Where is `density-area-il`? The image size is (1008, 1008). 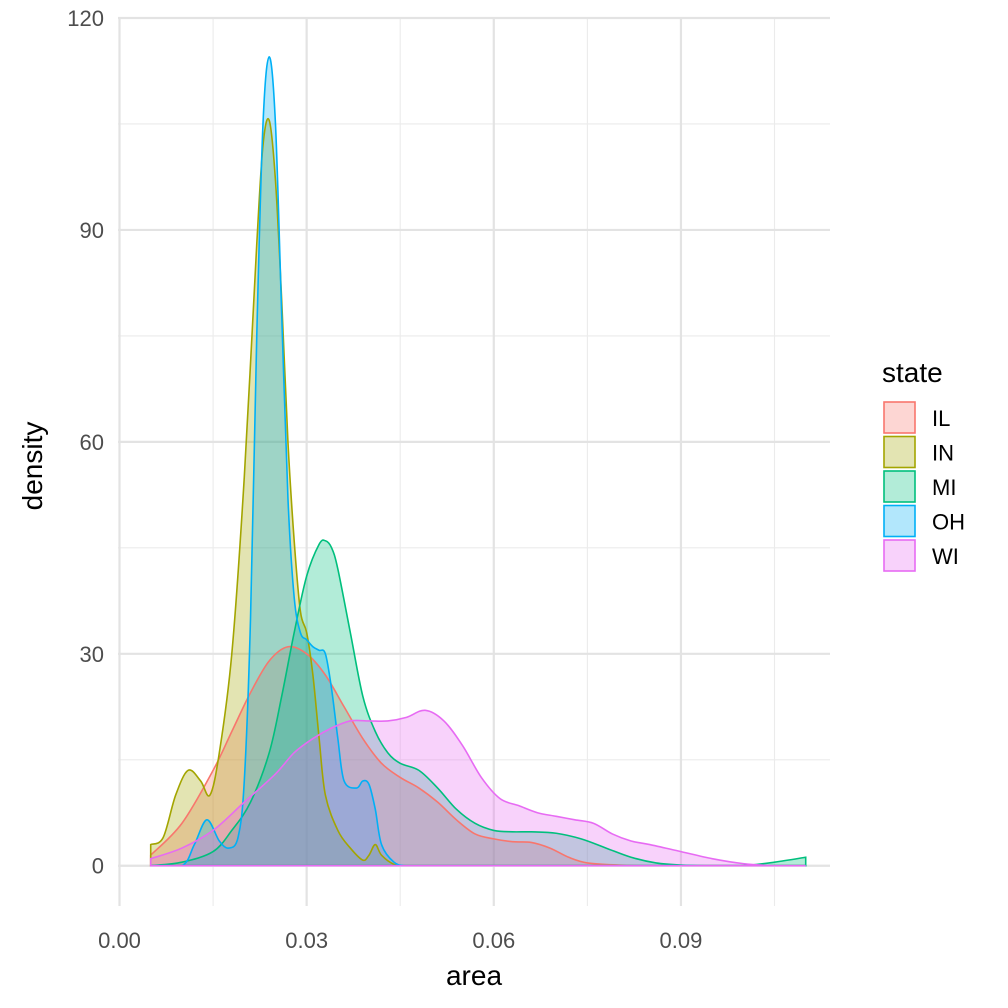
density-area-il is located at coordinates (478, 756).